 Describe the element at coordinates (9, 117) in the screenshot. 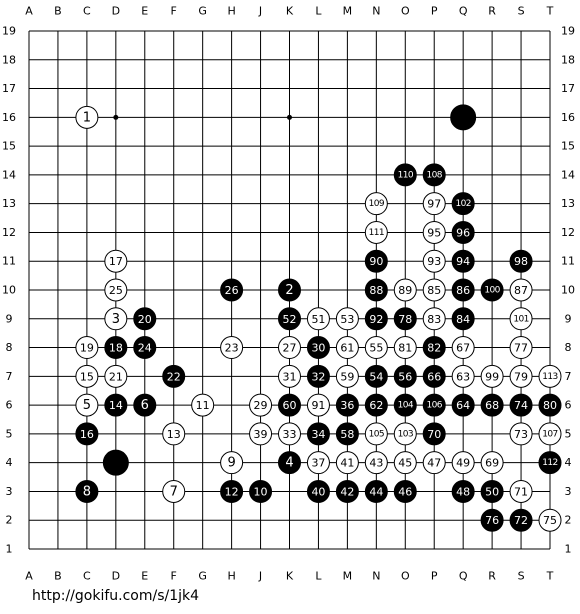

I see `row-label: 16` at that location.